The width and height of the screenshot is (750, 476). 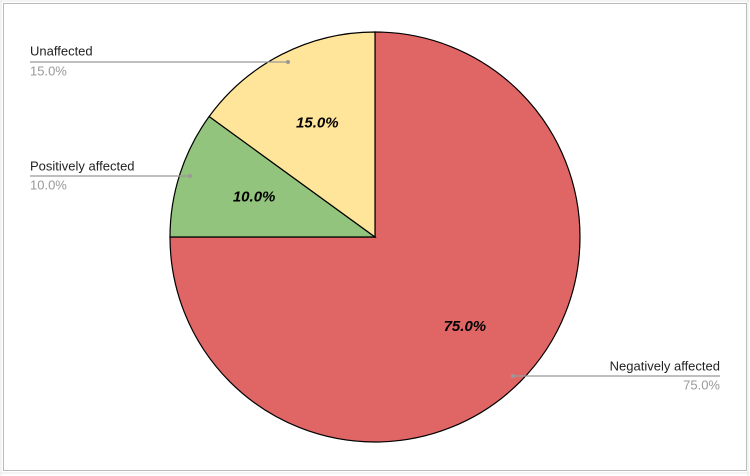 What do you see at coordinates (665, 365) in the screenshot?
I see `legend-label: Negatively affected` at bounding box center [665, 365].